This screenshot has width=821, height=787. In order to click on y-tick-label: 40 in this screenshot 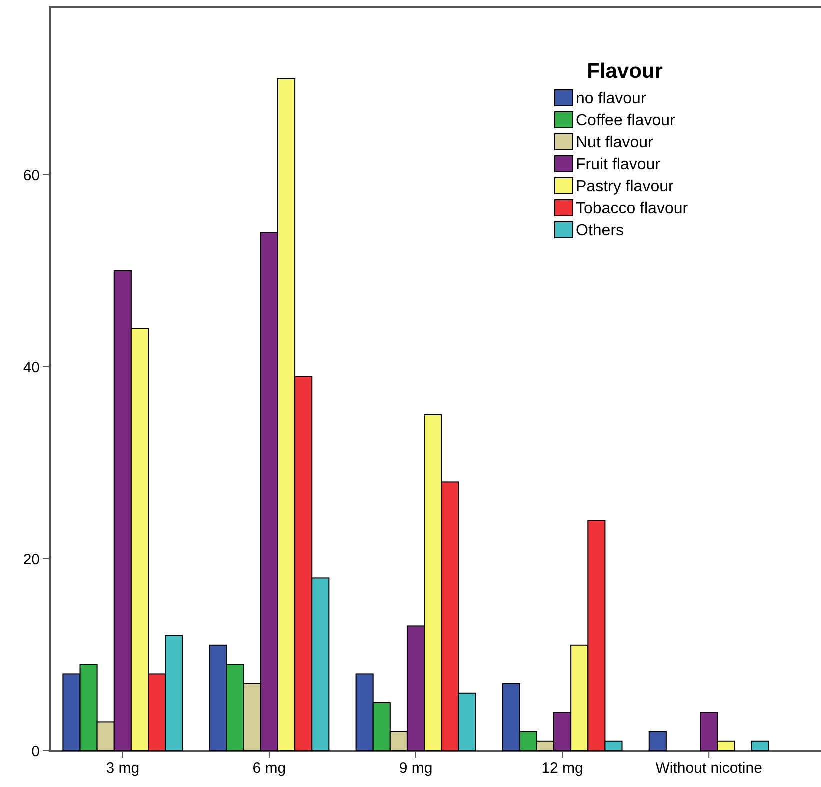, I will do `click(31, 367)`.